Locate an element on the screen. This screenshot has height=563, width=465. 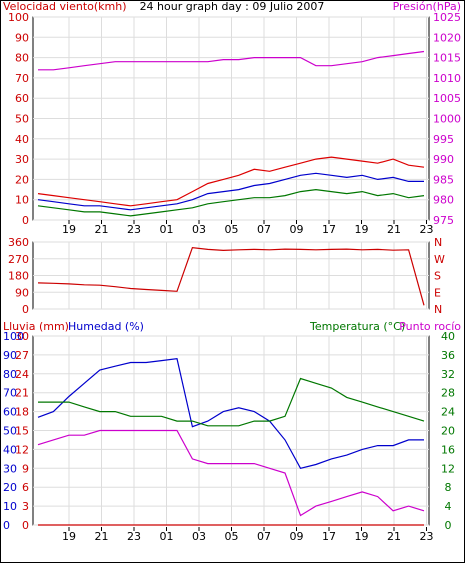
rain-tick-label: 6 is located at coordinates (25, 487).